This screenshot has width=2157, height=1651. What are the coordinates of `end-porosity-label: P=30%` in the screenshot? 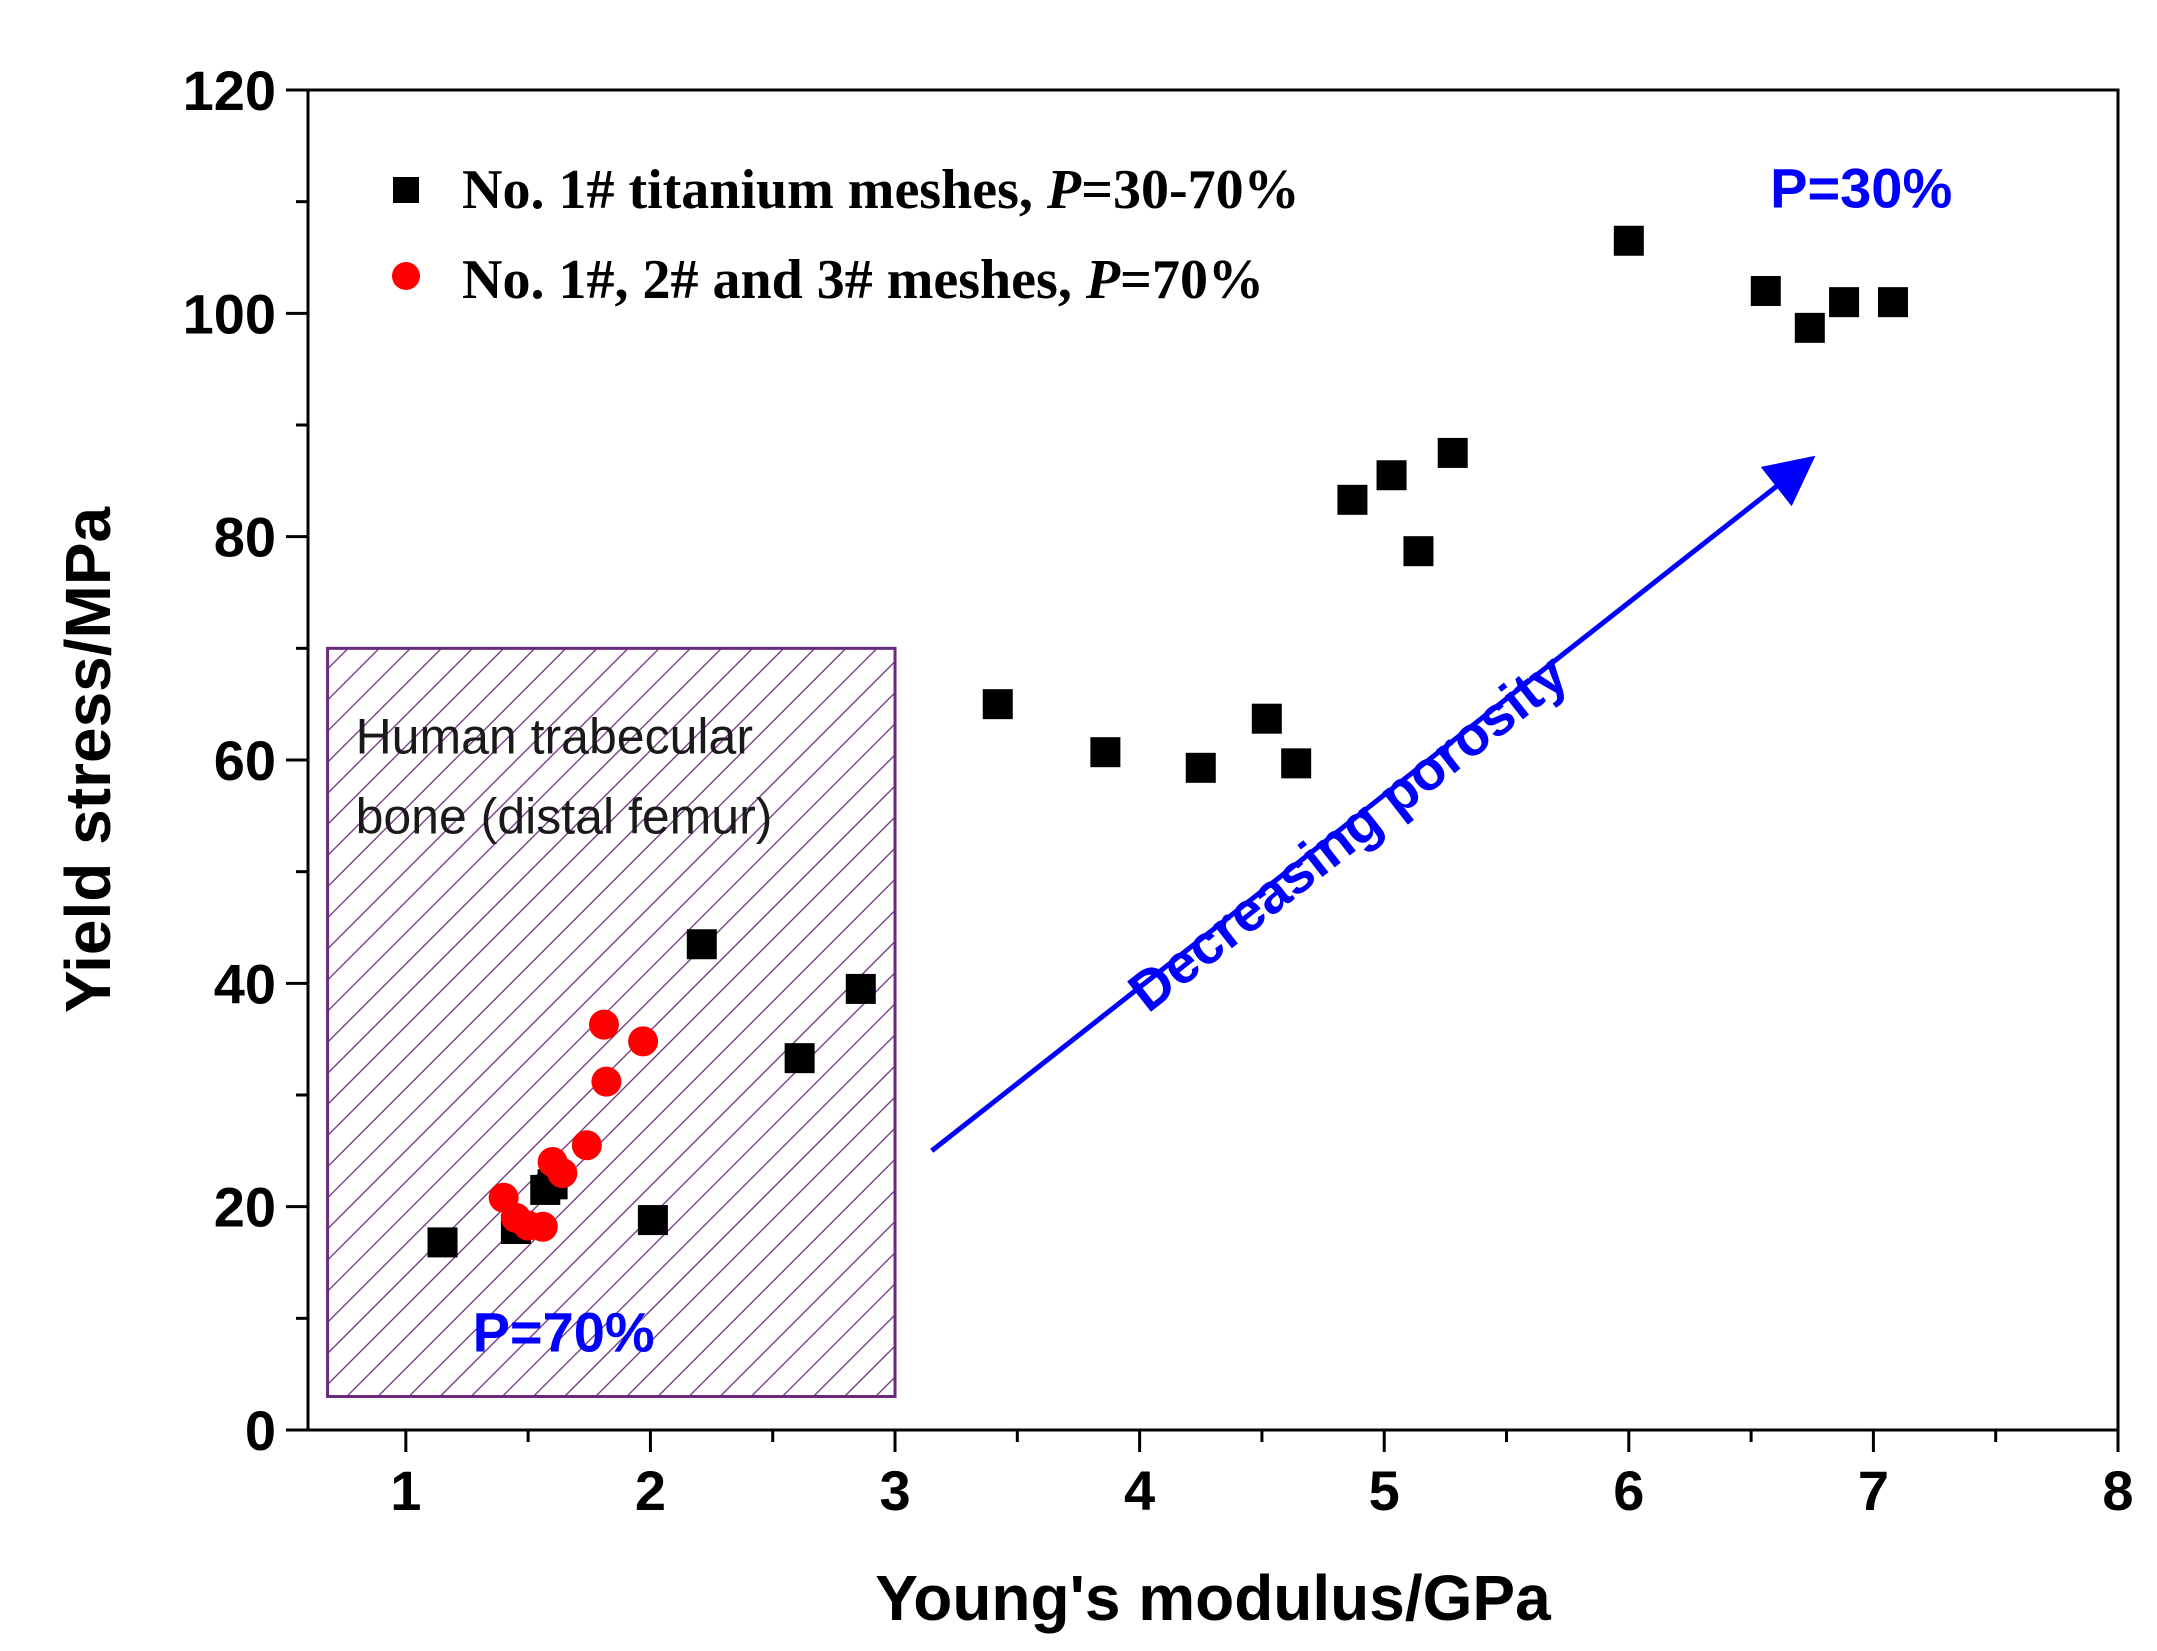 It's located at (1861, 187).